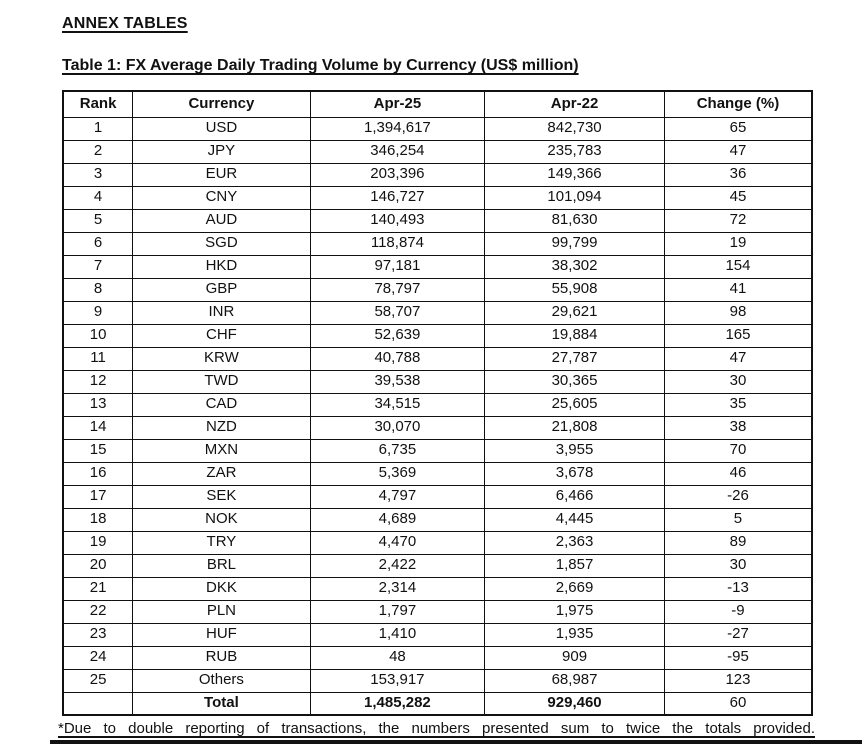  Describe the element at coordinates (221, 542) in the screenshot. I see `cell-currency: TRY` at that location.